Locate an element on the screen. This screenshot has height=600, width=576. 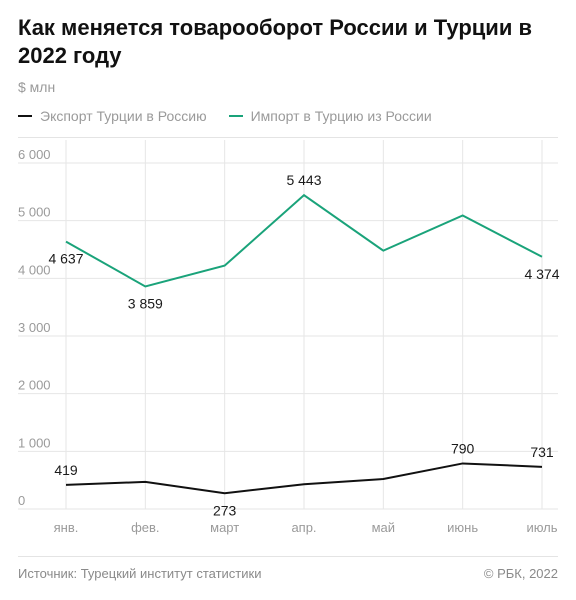
data-label: 273 is located at coordinates (225, 510).